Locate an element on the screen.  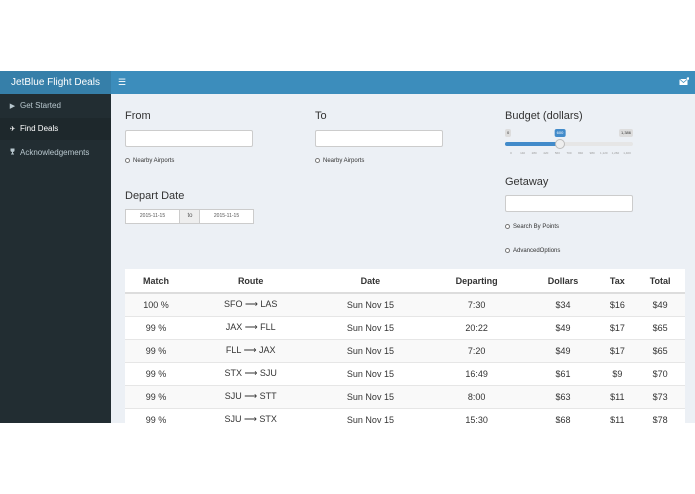
slider-tick-label: 1,260 is located at coordinates (615, 153).